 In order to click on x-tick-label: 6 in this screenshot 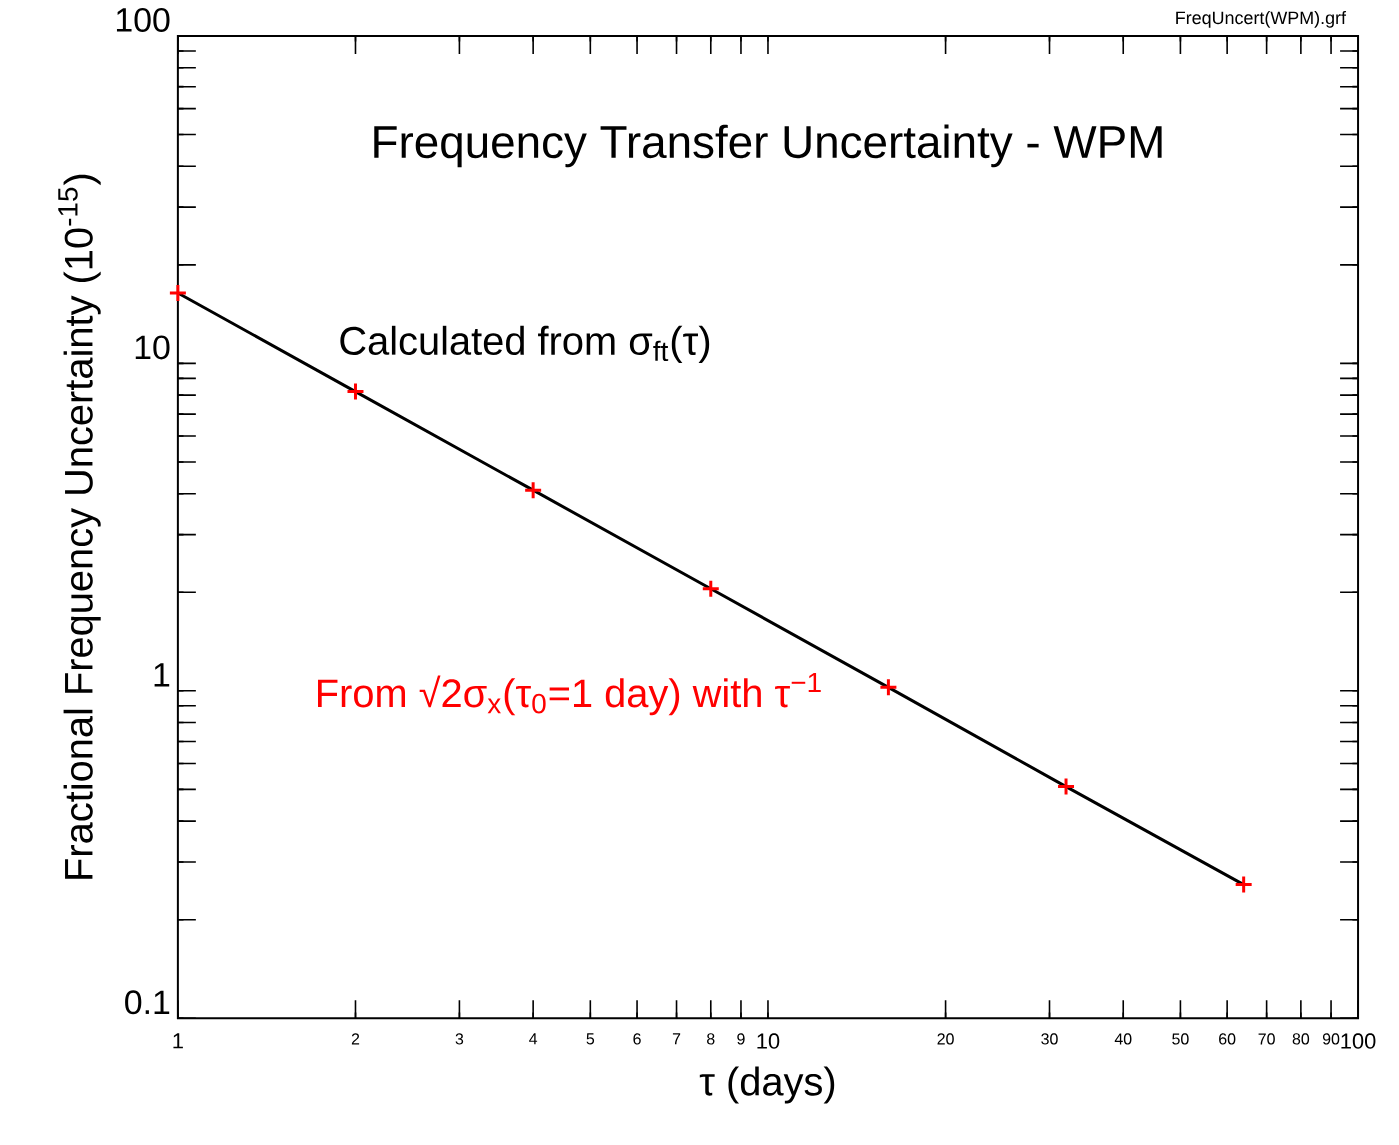, I will do `click(637, 1039)`.